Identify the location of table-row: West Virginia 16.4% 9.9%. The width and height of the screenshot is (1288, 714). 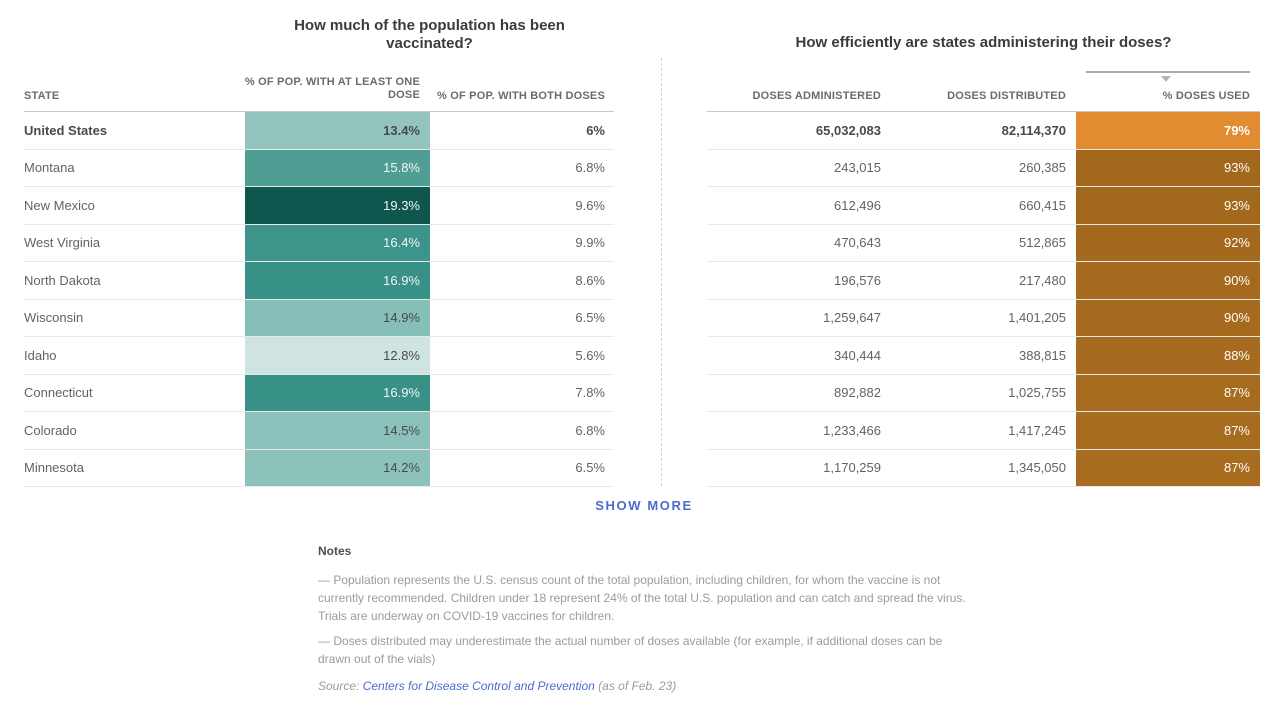
(319, 243).